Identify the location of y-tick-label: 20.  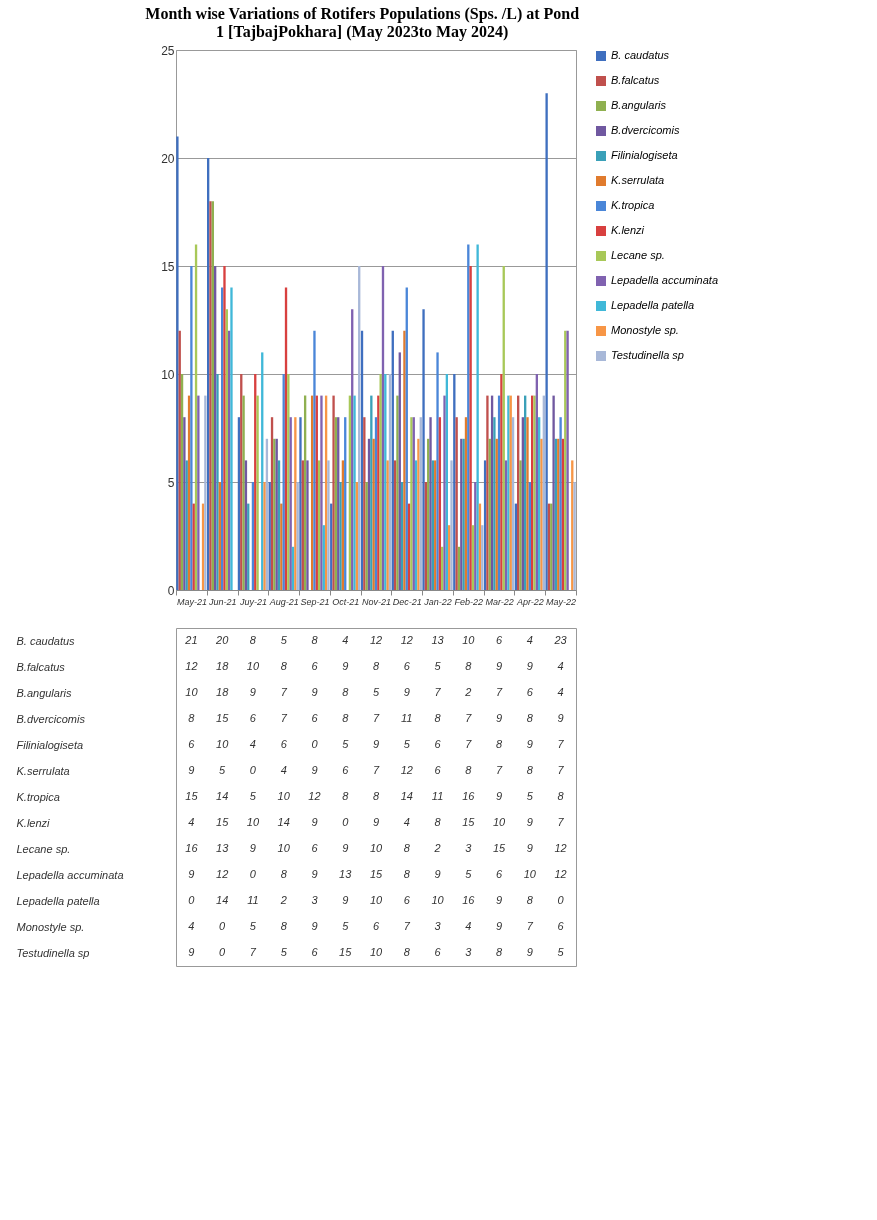
(168, 158).